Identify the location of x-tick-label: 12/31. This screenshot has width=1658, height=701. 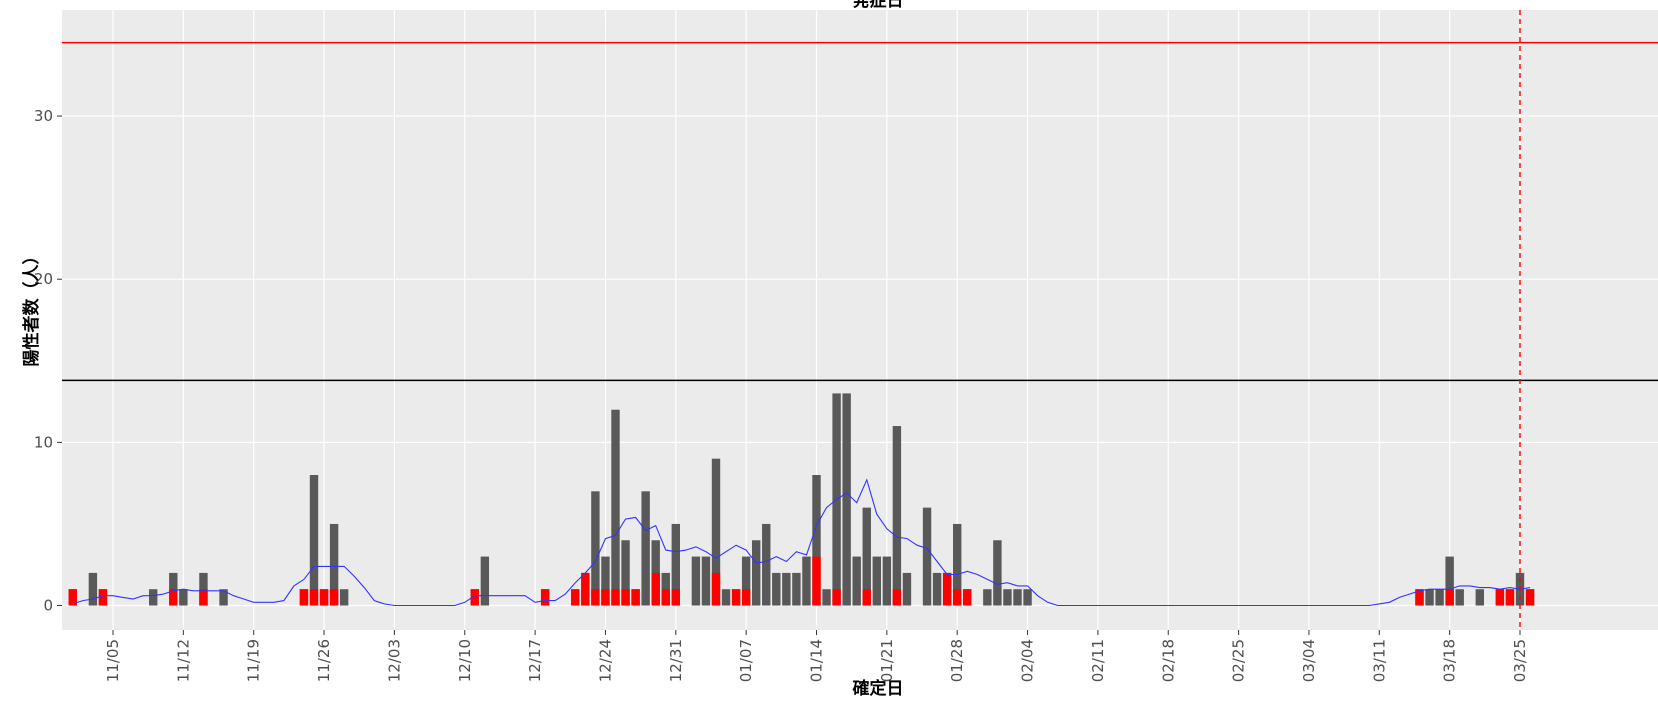
(676, 660).